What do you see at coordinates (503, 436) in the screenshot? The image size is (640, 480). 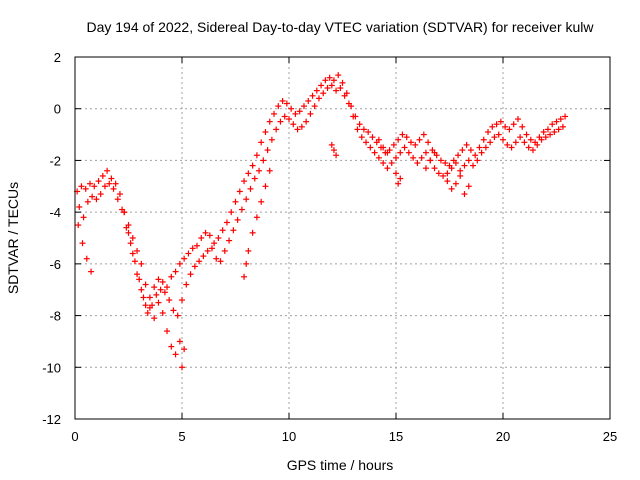 I see `x-tick-label: 20` at bounding box center [503, 436].